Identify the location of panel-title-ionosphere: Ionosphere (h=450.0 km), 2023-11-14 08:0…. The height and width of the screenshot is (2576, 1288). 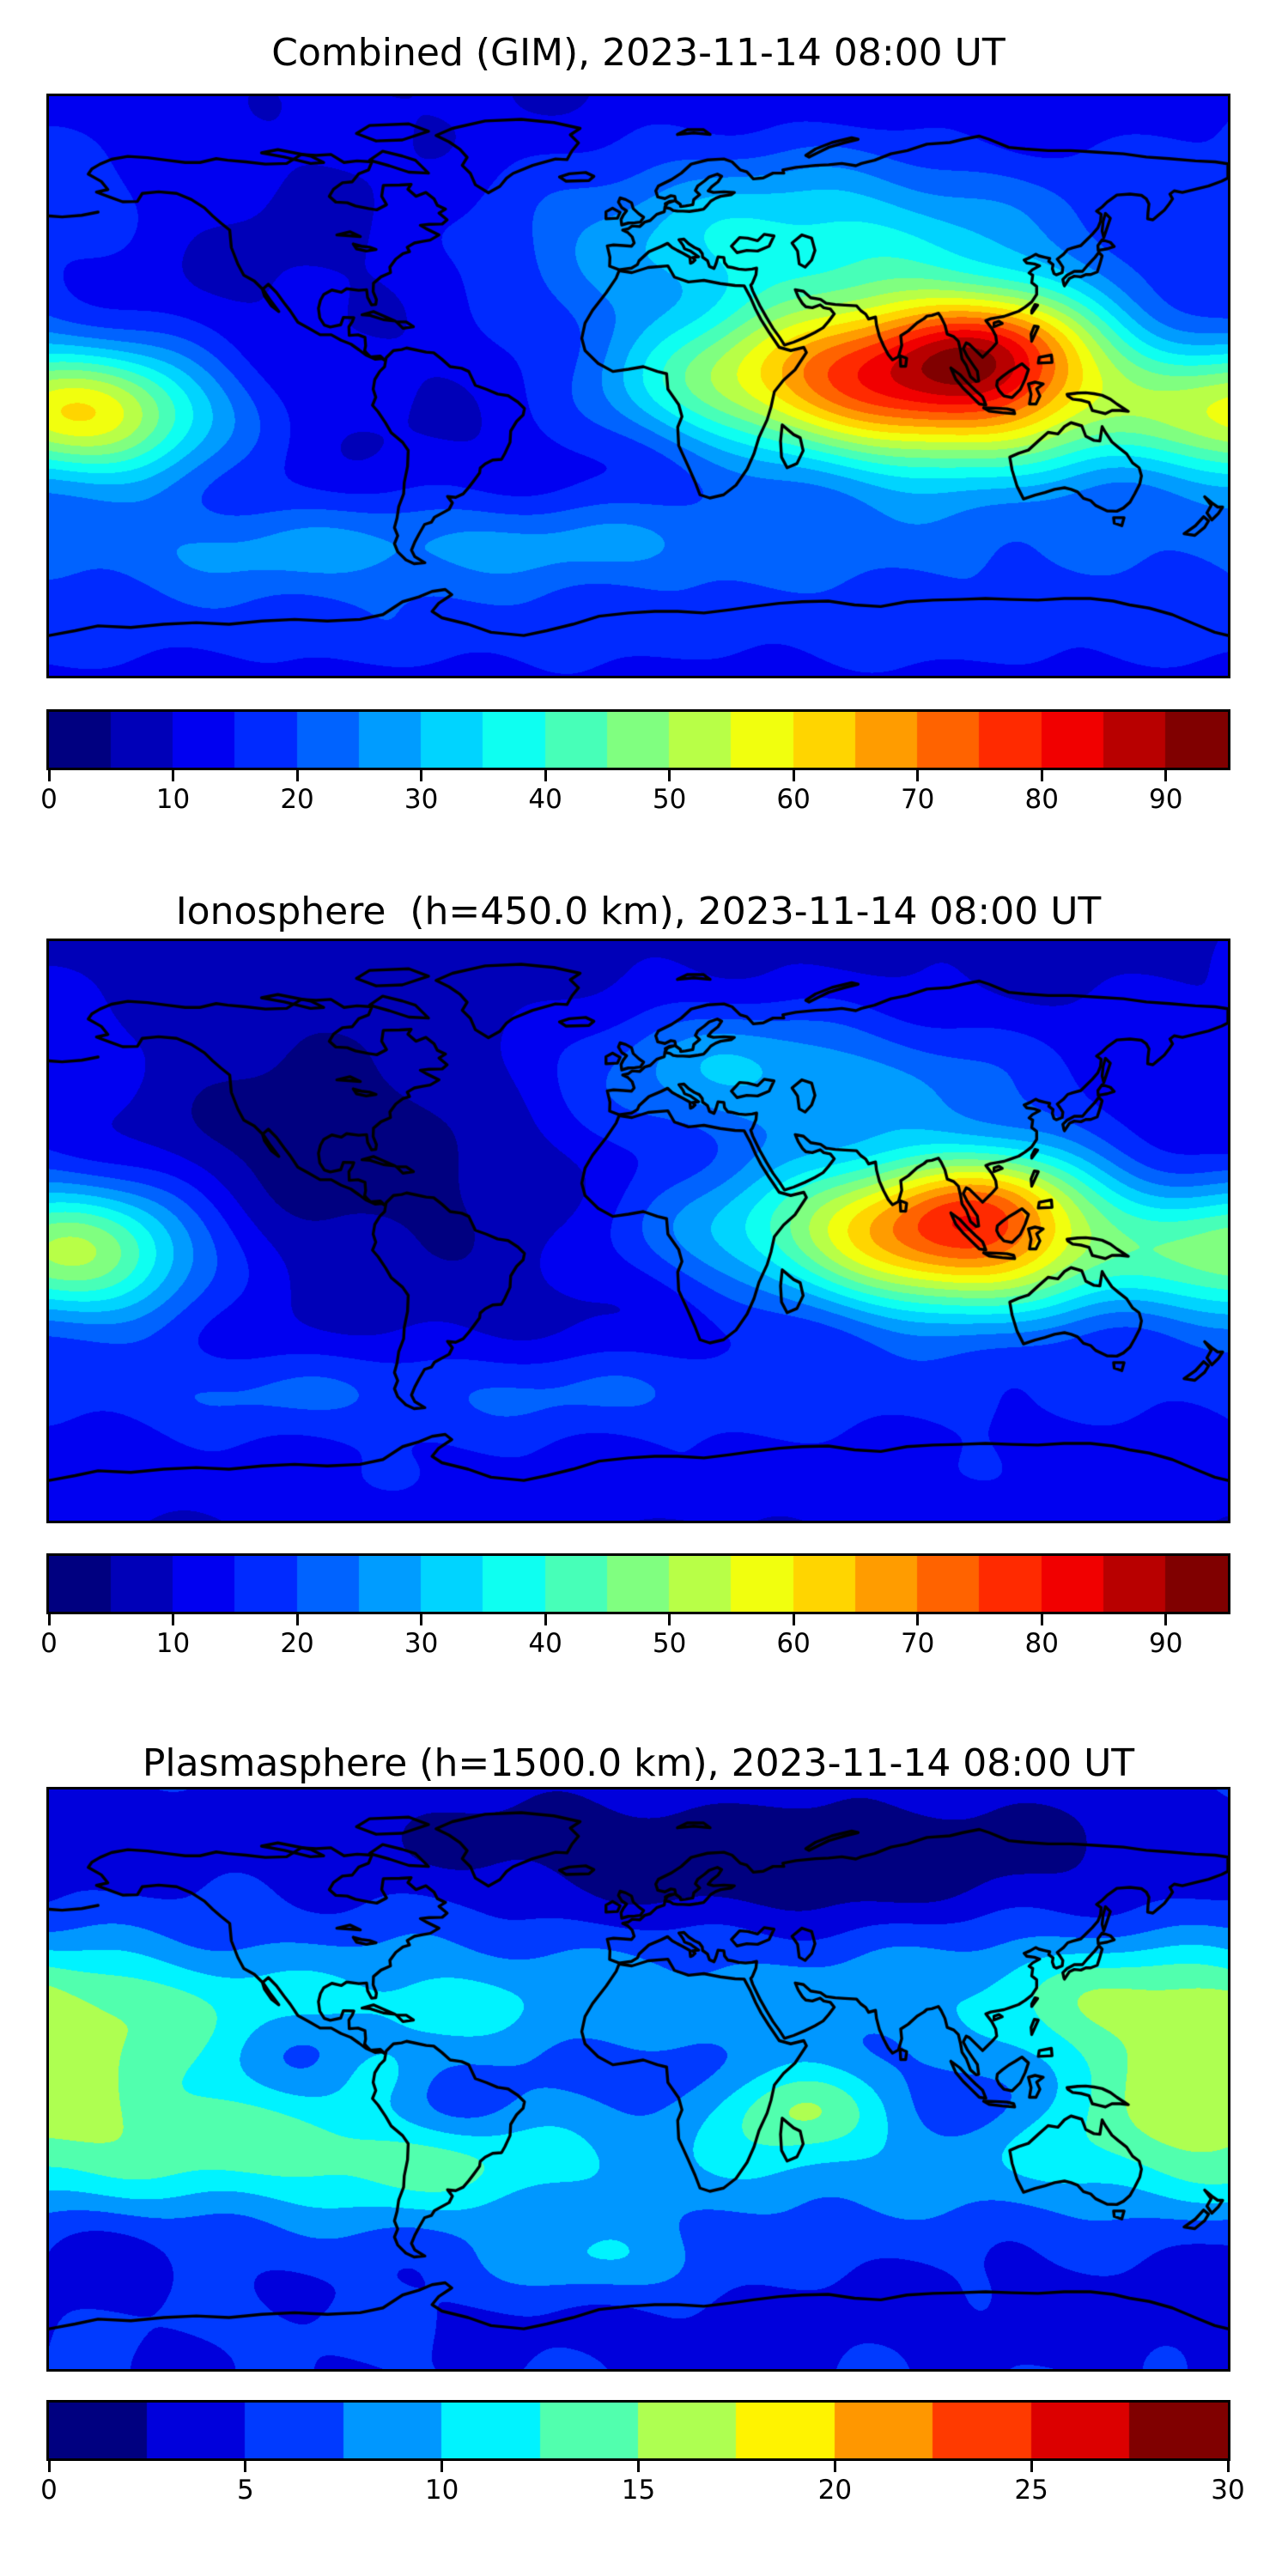
(638, 911).